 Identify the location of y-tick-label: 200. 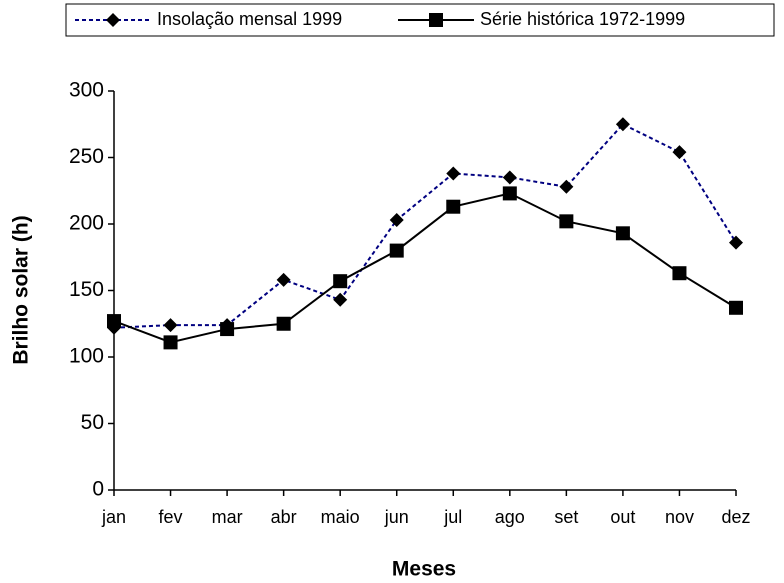
(86, 223).